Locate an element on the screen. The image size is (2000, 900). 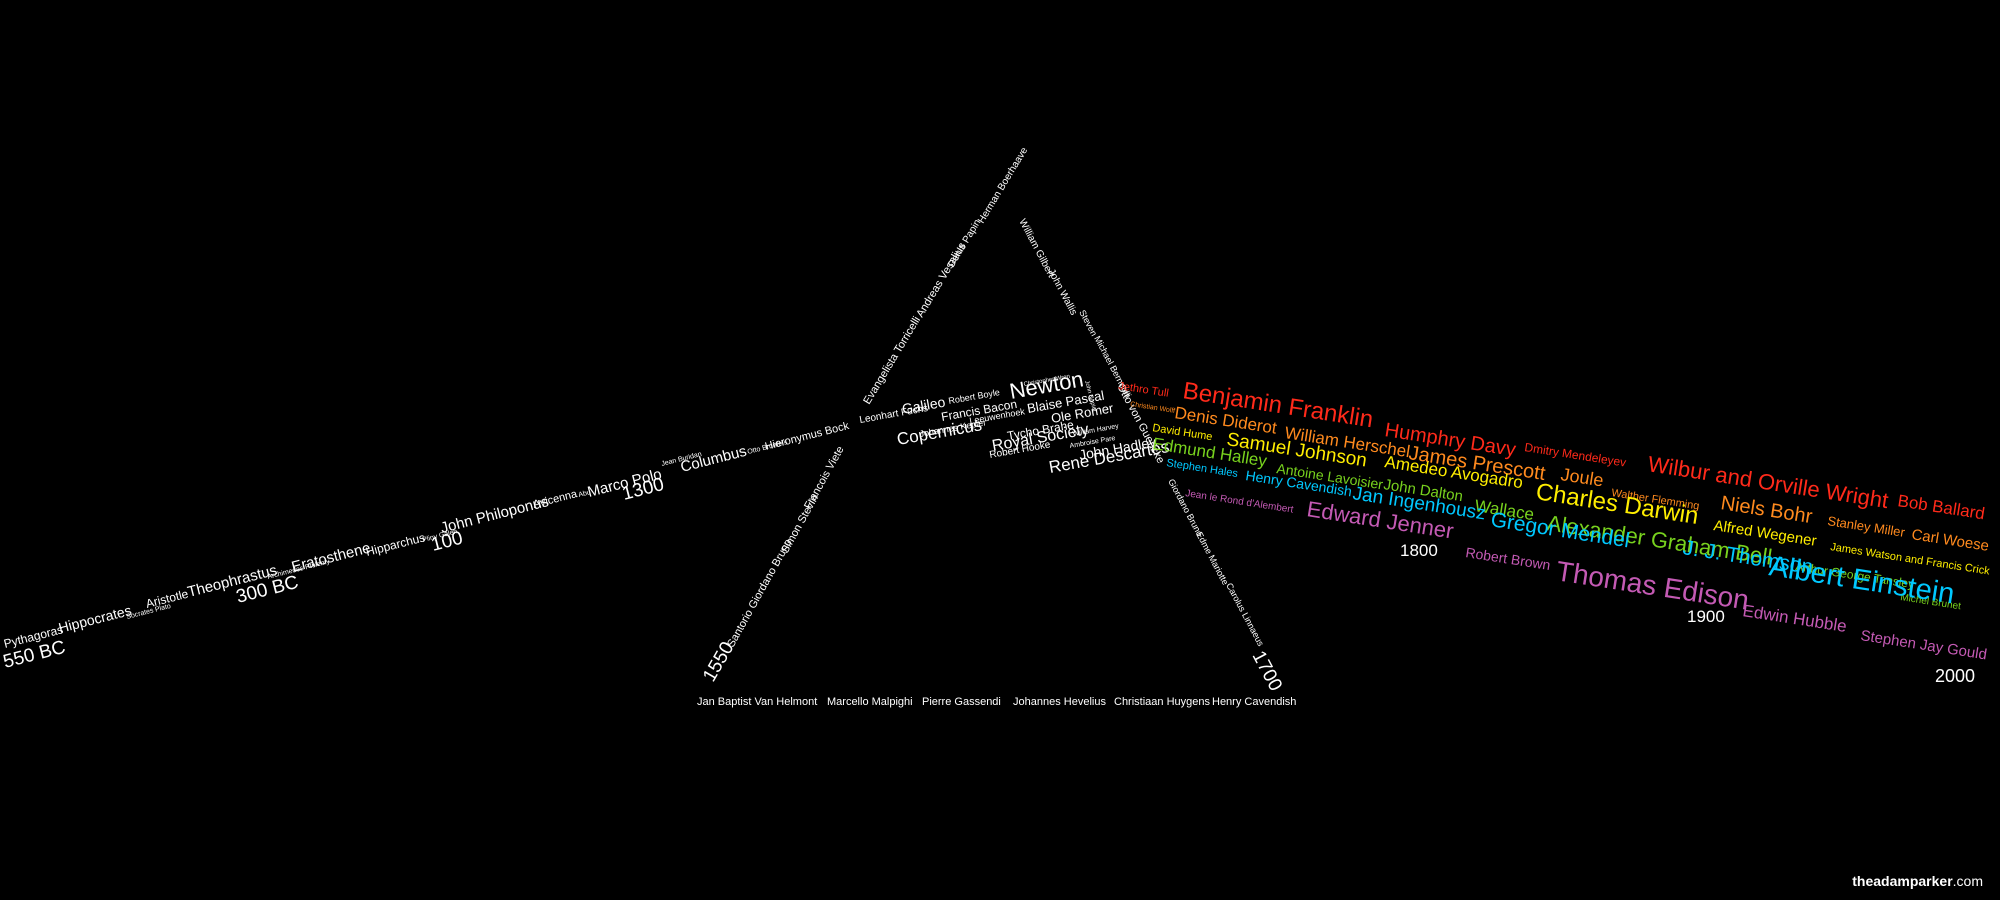
beam-name-abu: Abu is located at coordinates (585, 494).